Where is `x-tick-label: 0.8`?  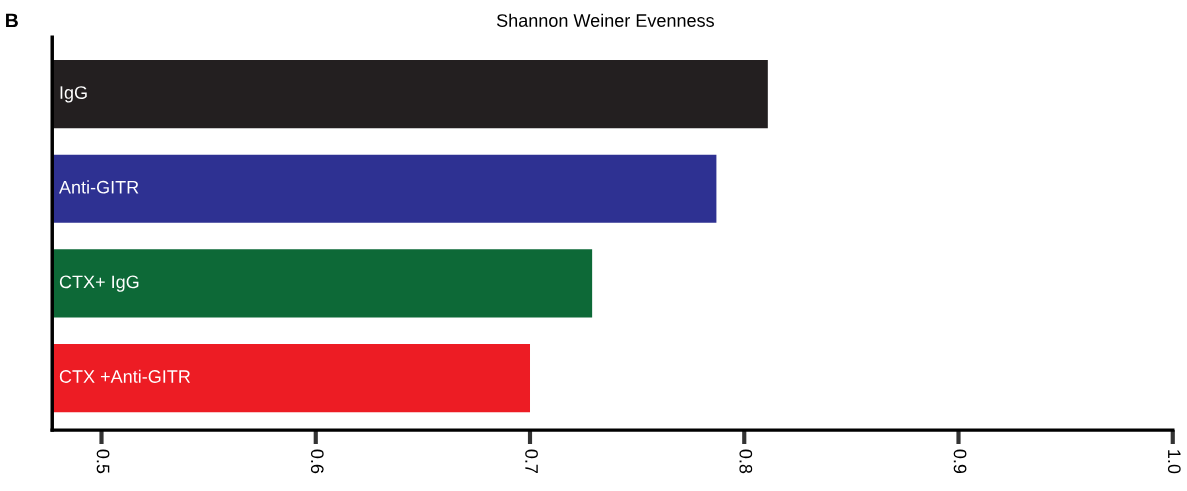 x-tick-label: 0.8 is located at coordinates (746, 461).